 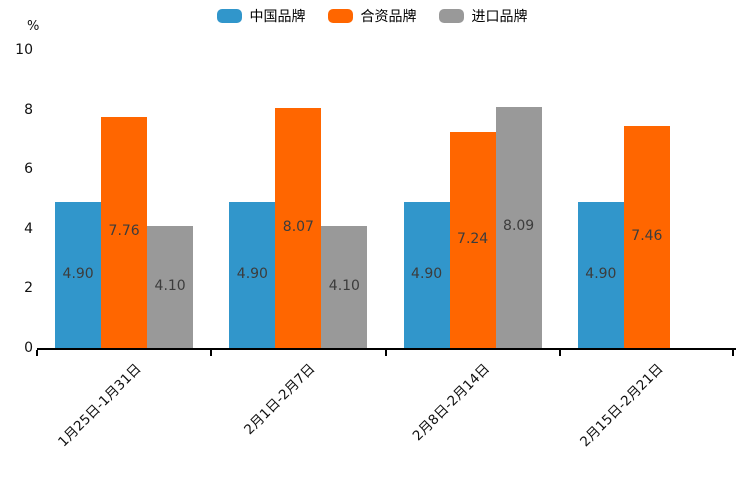 What do you see at coordinates (28, 109) in the screenshot?
I see `y-tick-label: 8` at bounding box center [28, 109].